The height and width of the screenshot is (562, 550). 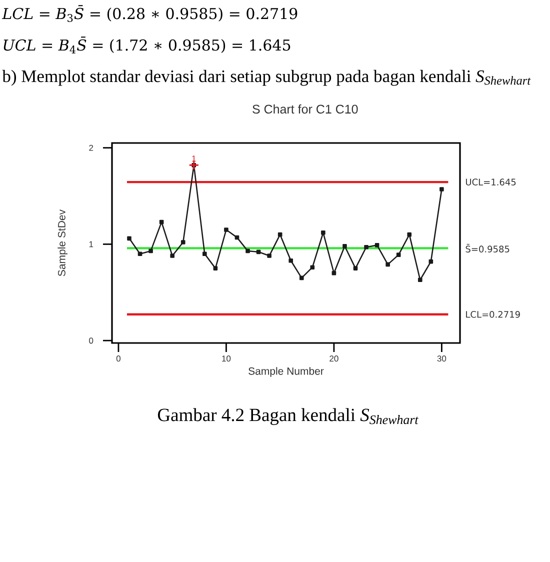 I want to click on chart-title: S Chart for C1 C10, so click(x=305, y=109).